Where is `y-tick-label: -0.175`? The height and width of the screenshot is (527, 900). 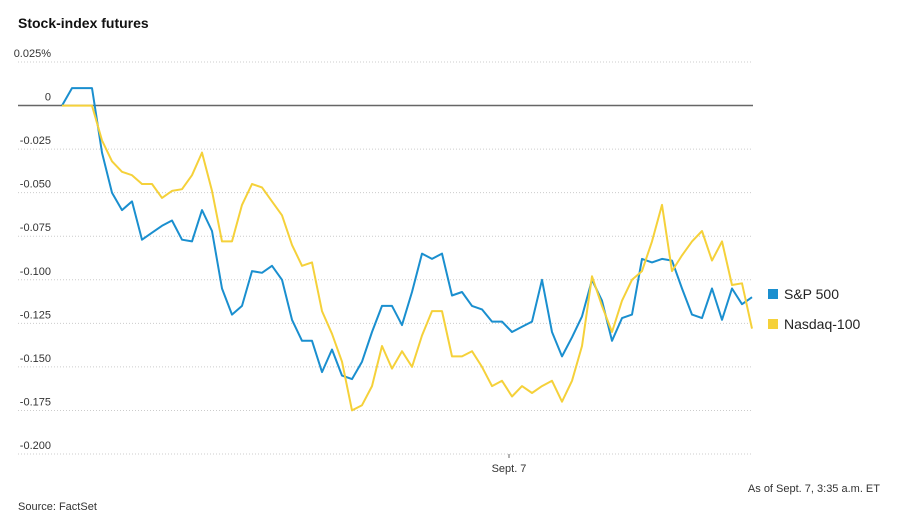
y-tick-label: -0.175 is located at coordinates (35, 402).